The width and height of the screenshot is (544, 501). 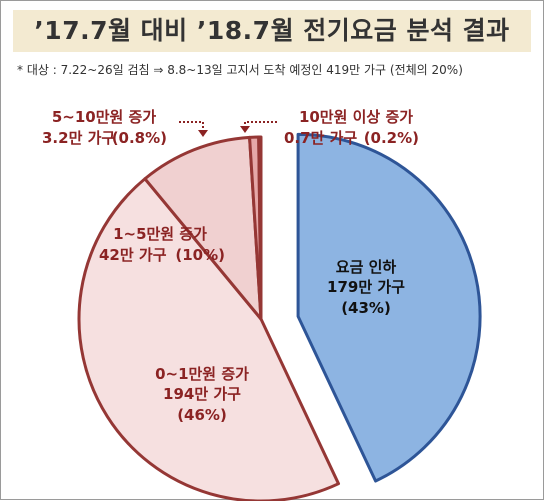 I want to click on slice-label-name-10plus: 10만원 이상 증가, so click(x=356, y=117).